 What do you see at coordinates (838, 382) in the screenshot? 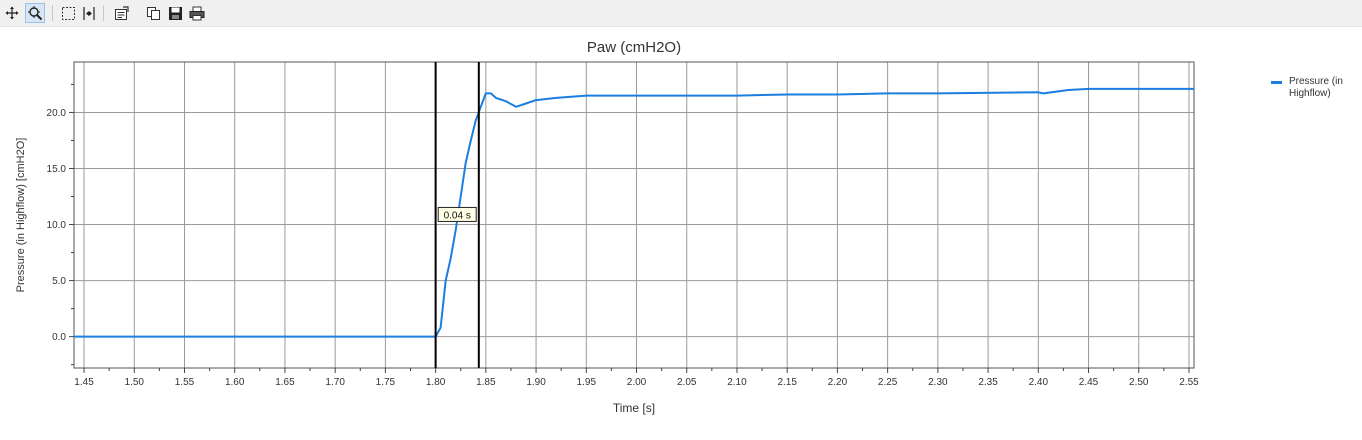
I see `x-tick-label: 2.20` at bounding box center [838, 382].